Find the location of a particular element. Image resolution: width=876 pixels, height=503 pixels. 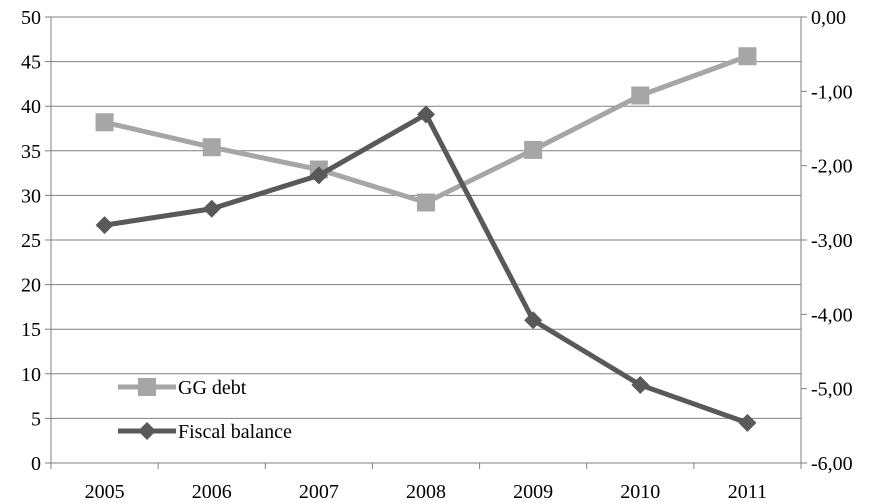

right-tick-label: -5,00 is located at coordinates (832, 390).